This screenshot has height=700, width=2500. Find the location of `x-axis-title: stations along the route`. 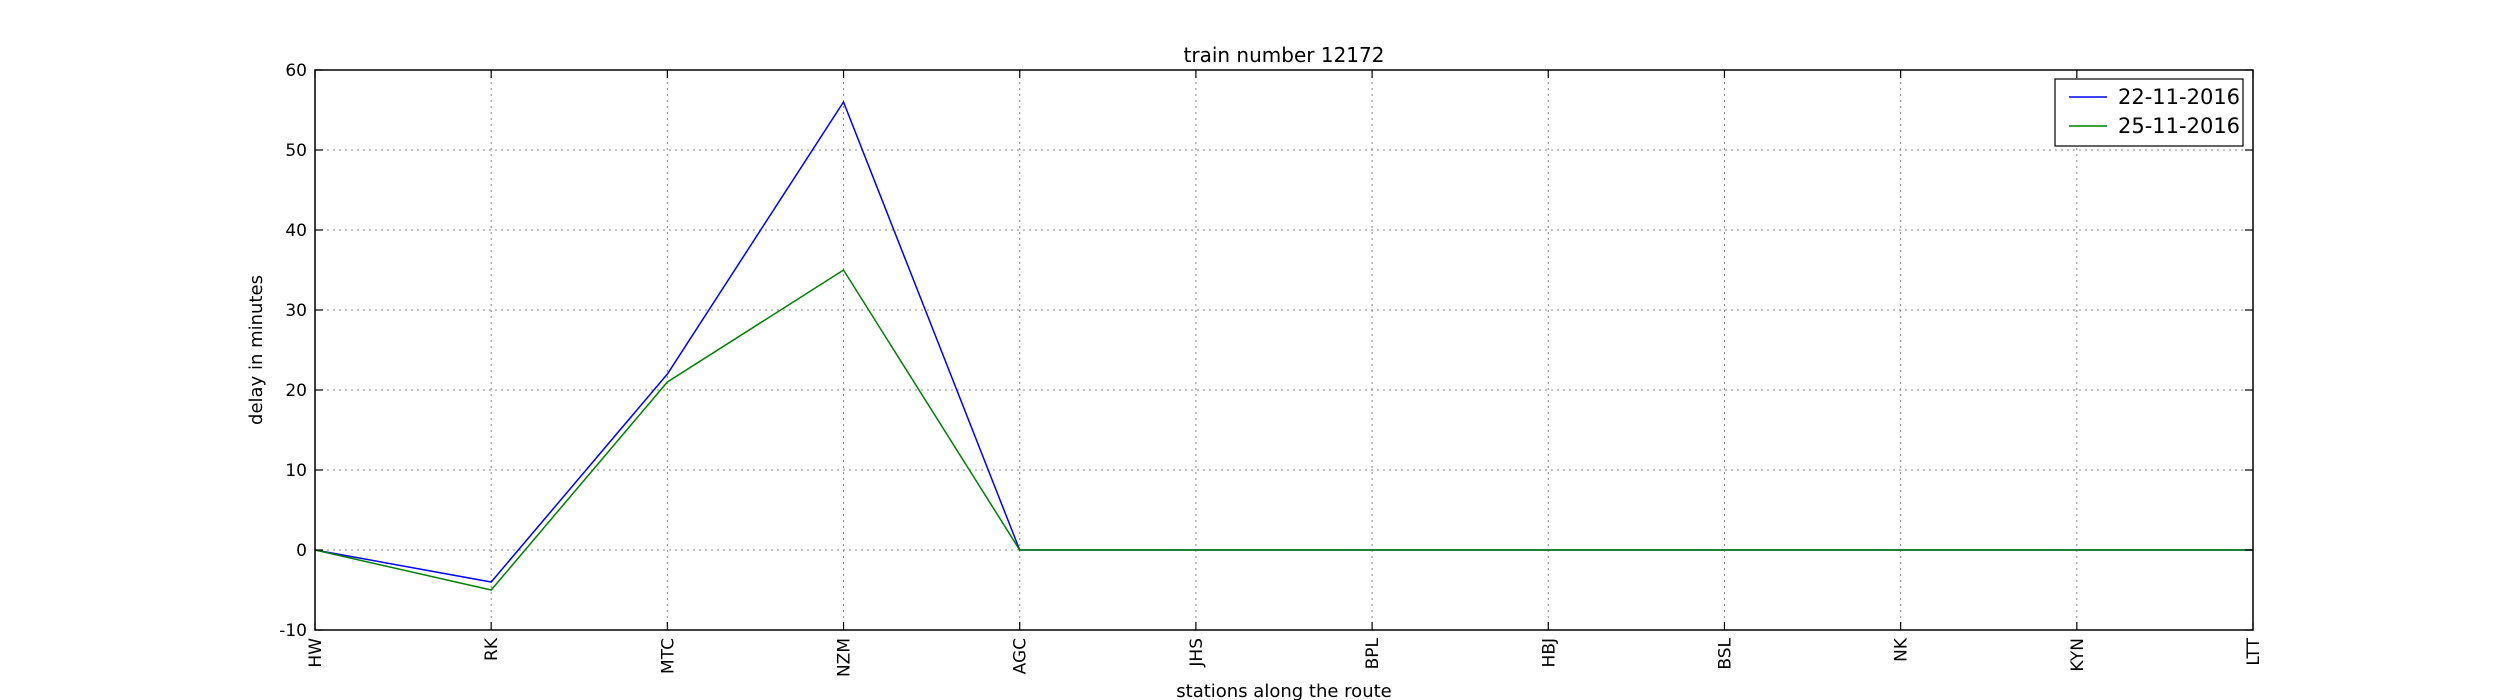

x-axis-title: stations along the route is located at coordinates (1283, 690).